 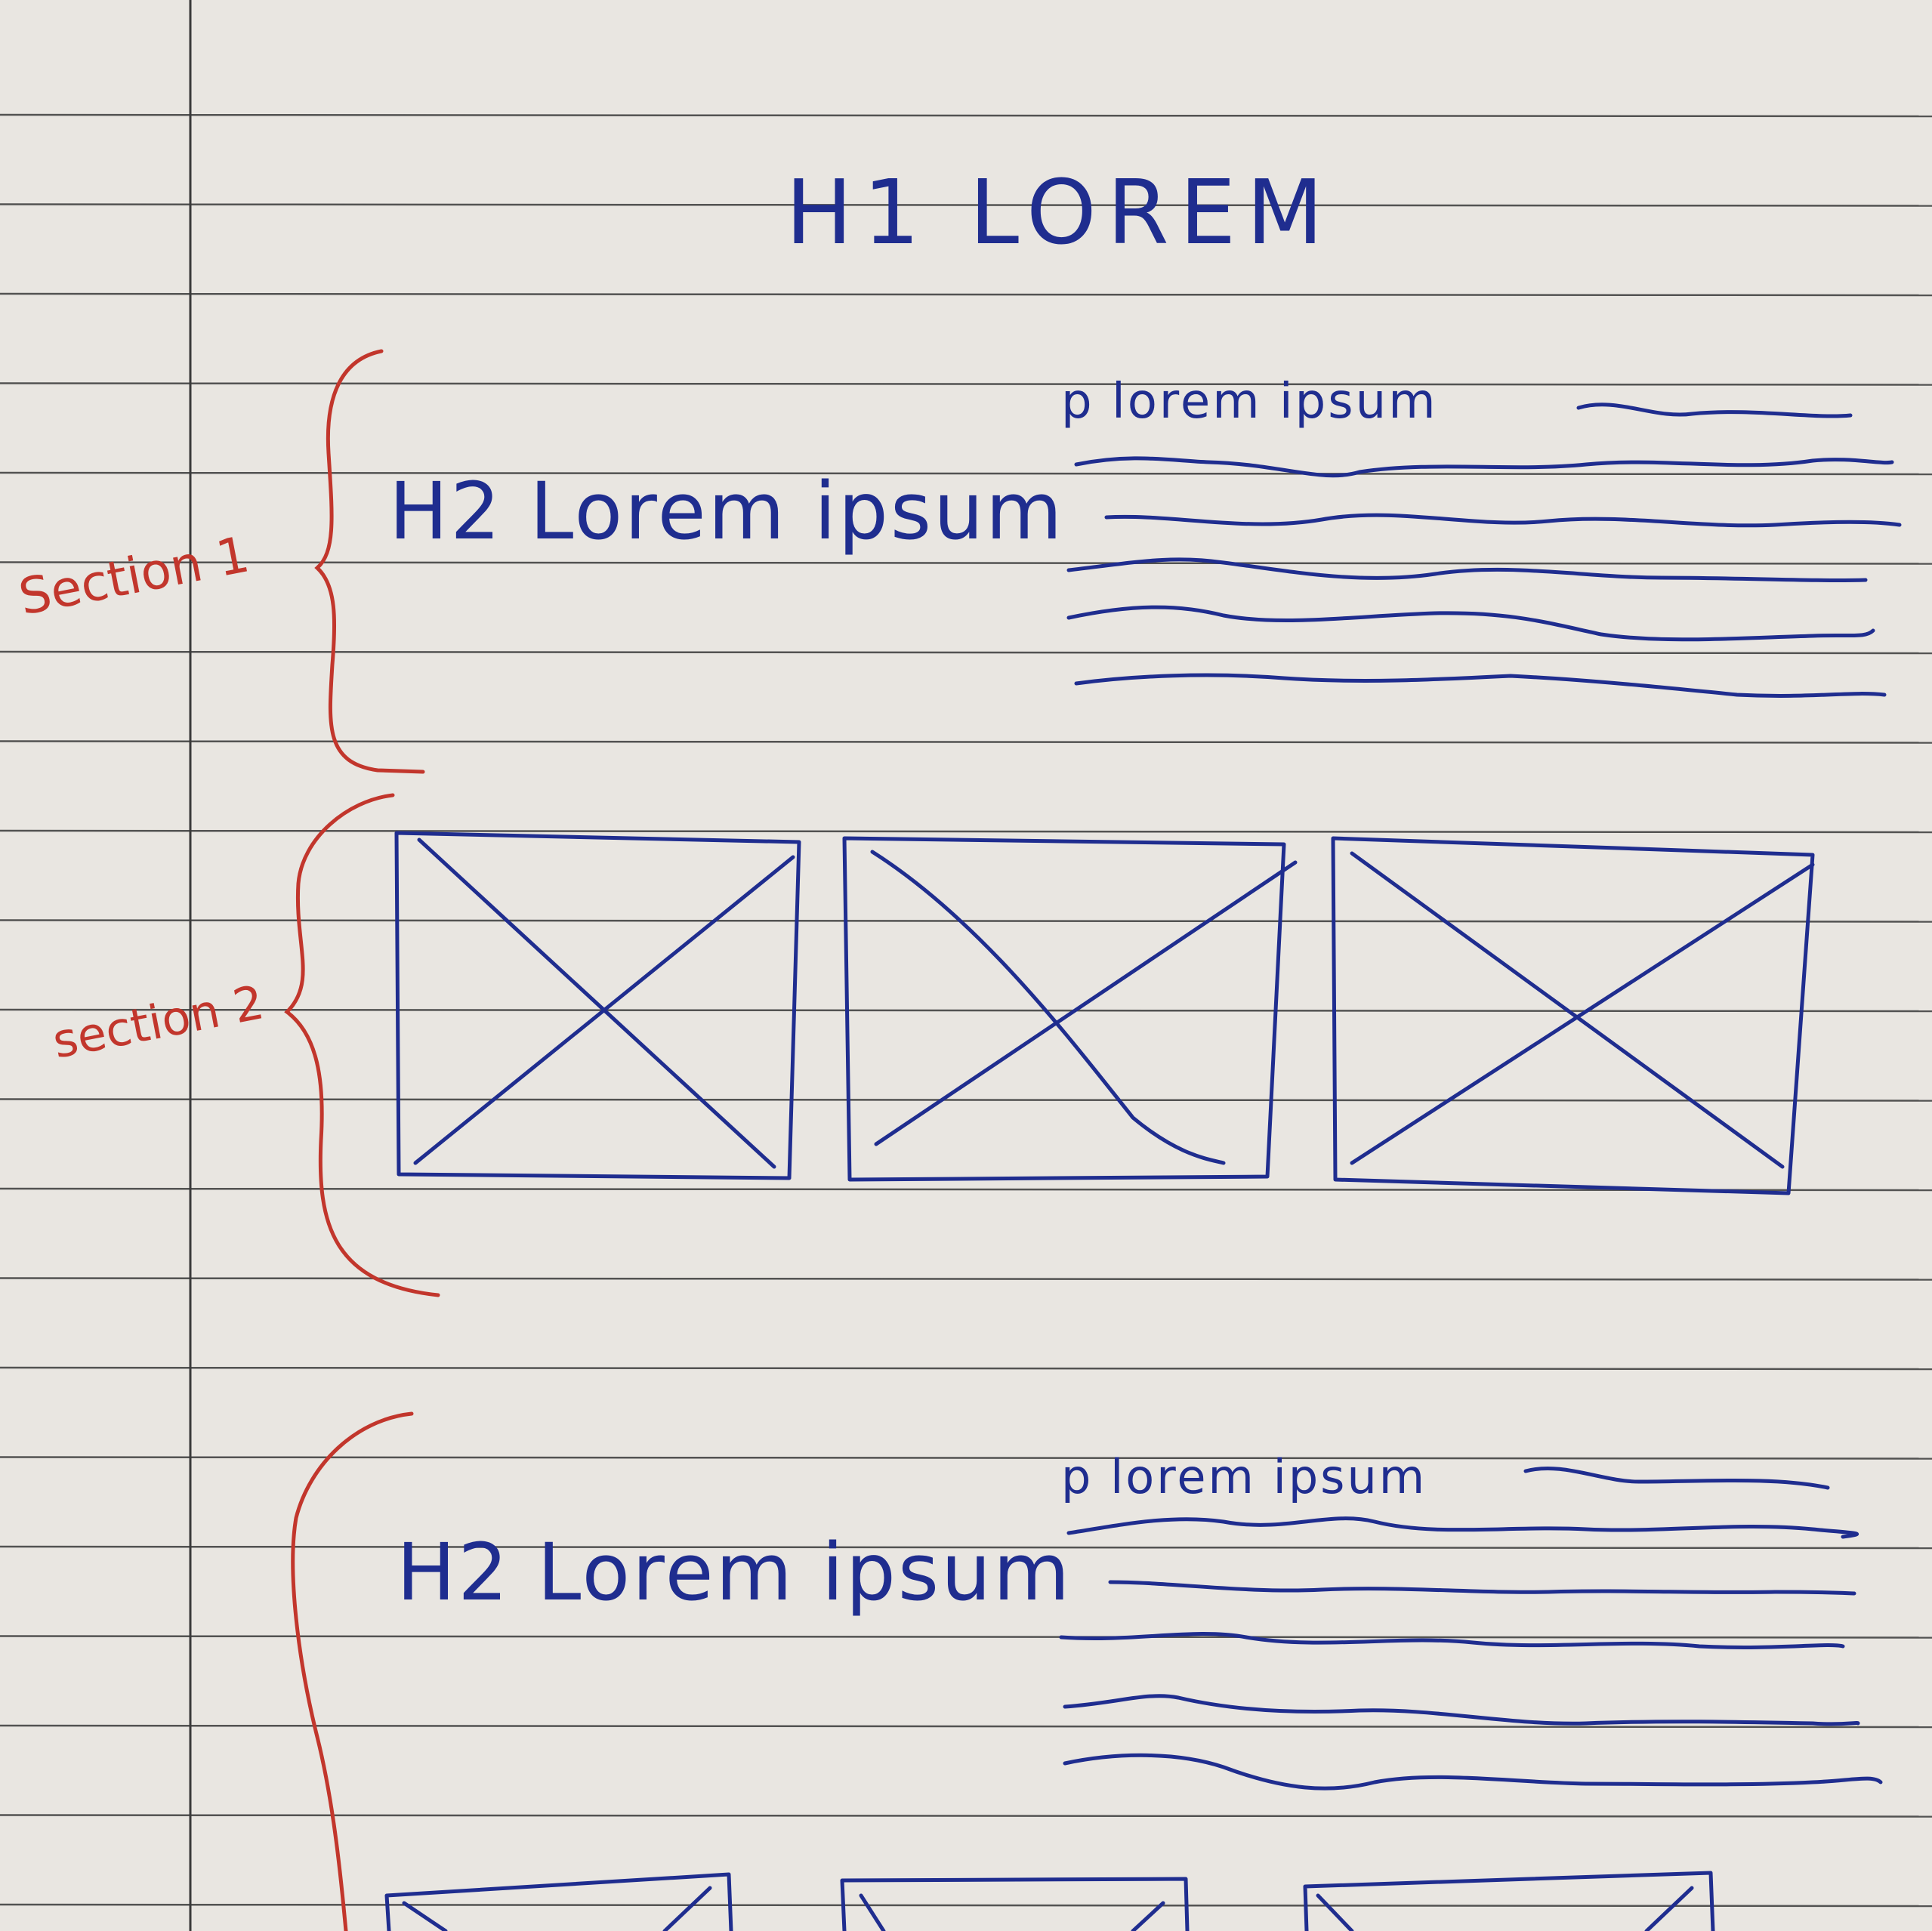 What do you see at coordinates (362, 1045) in the screenshot?
I see `section-2-brace` at bounding box center [362, 1045].